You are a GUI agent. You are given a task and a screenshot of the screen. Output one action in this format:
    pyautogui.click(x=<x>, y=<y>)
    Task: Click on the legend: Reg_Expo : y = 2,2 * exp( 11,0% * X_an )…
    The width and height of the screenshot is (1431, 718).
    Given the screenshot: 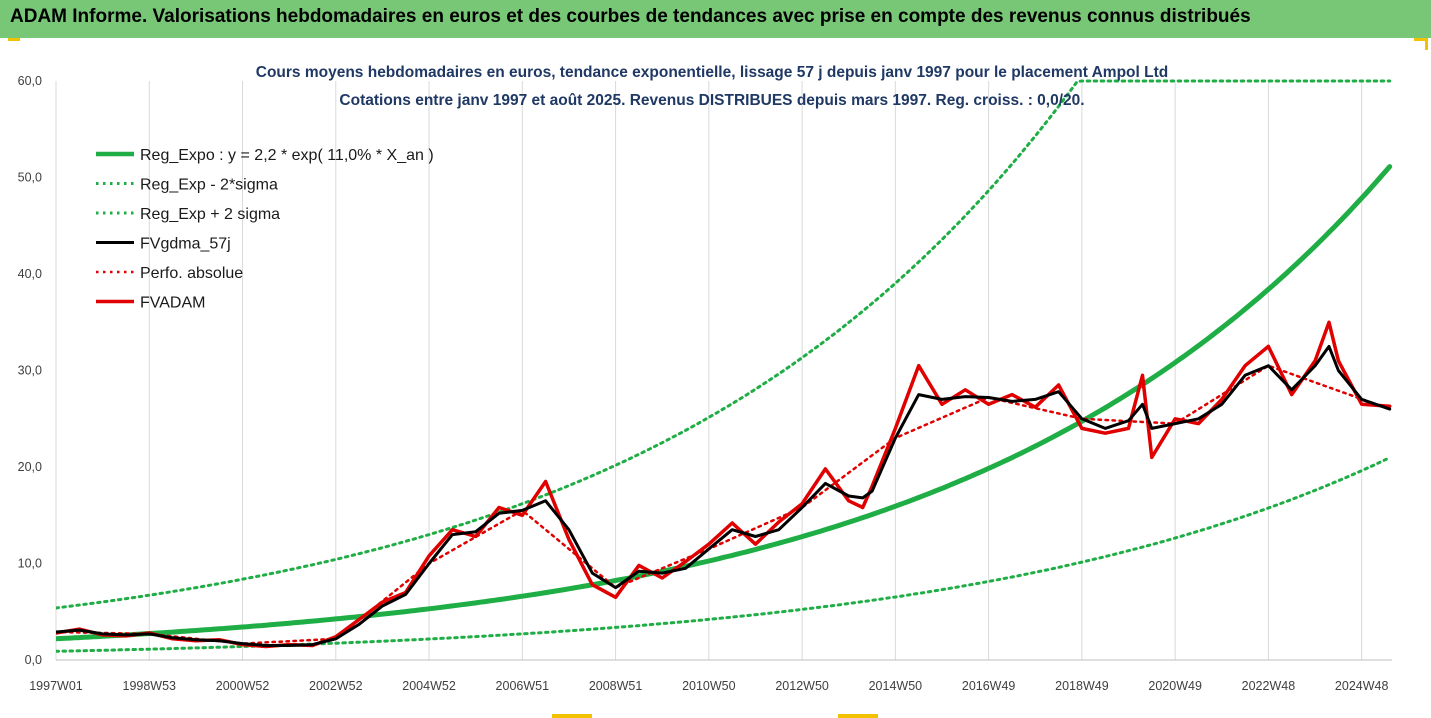 What is the action you would take?
    pyautogui.click(x=265, y=229)
    